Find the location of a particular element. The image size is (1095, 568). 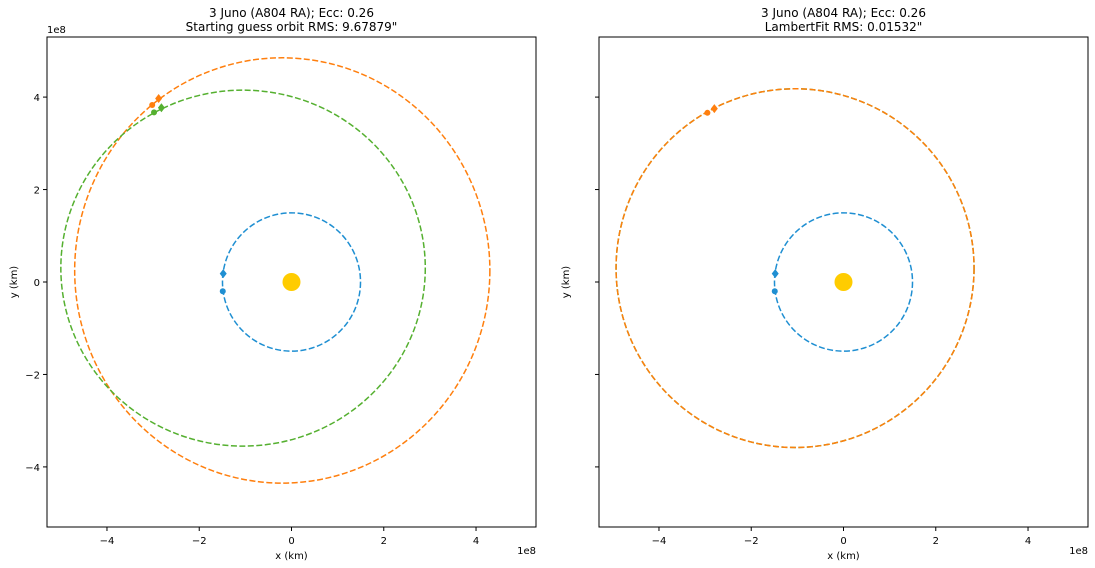

y-tick-label: −2 is located at coordinates (32, 375).